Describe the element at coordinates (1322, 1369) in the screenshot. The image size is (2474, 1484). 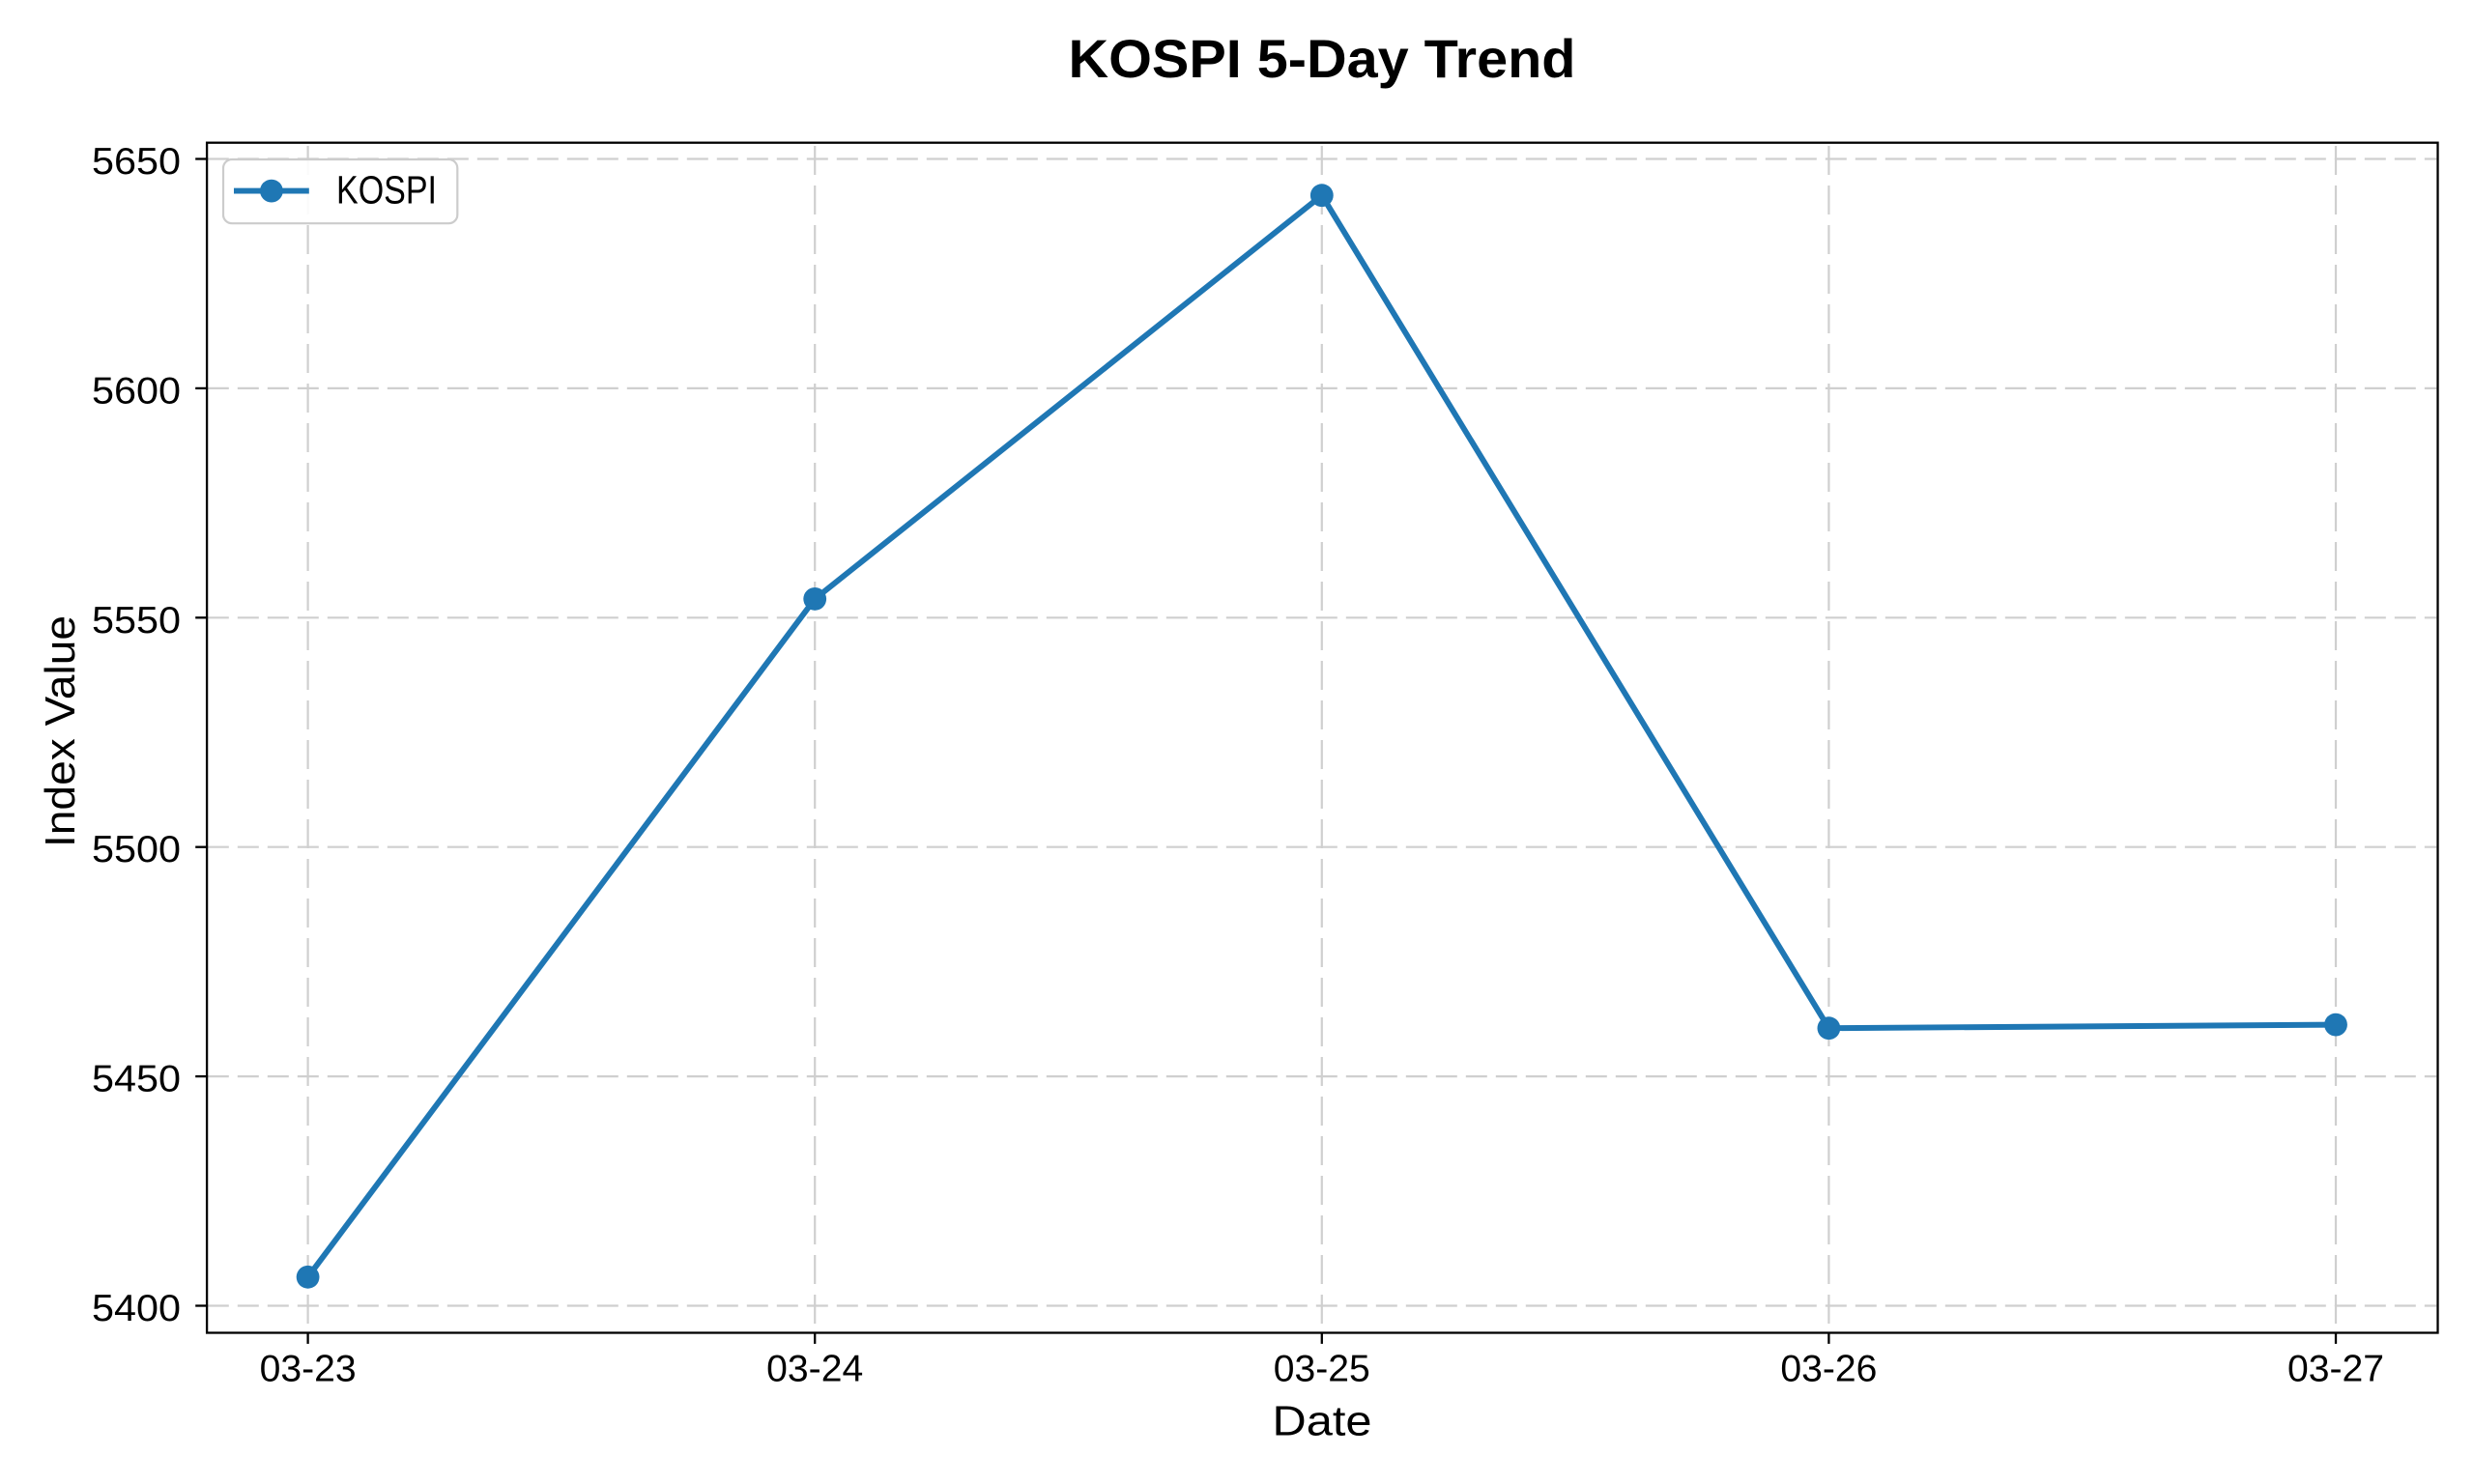
I see `svg-text: 03-25` at that location.